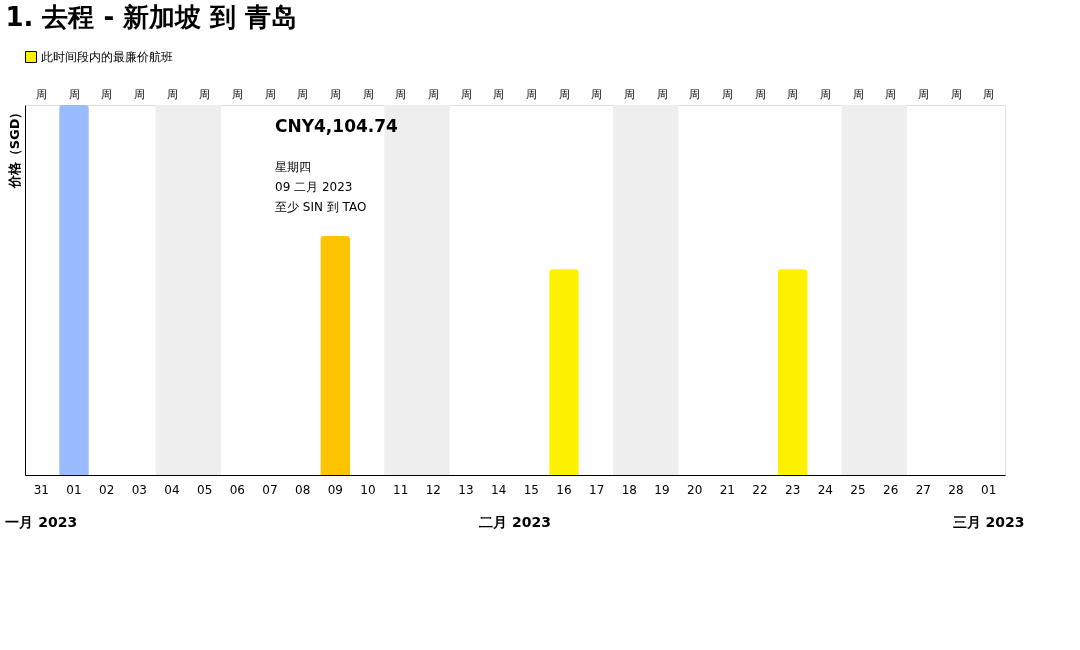 The width and height of the screenshot is (1080, 650). I want to click on x-tick-label: 12, so click(433, 490).